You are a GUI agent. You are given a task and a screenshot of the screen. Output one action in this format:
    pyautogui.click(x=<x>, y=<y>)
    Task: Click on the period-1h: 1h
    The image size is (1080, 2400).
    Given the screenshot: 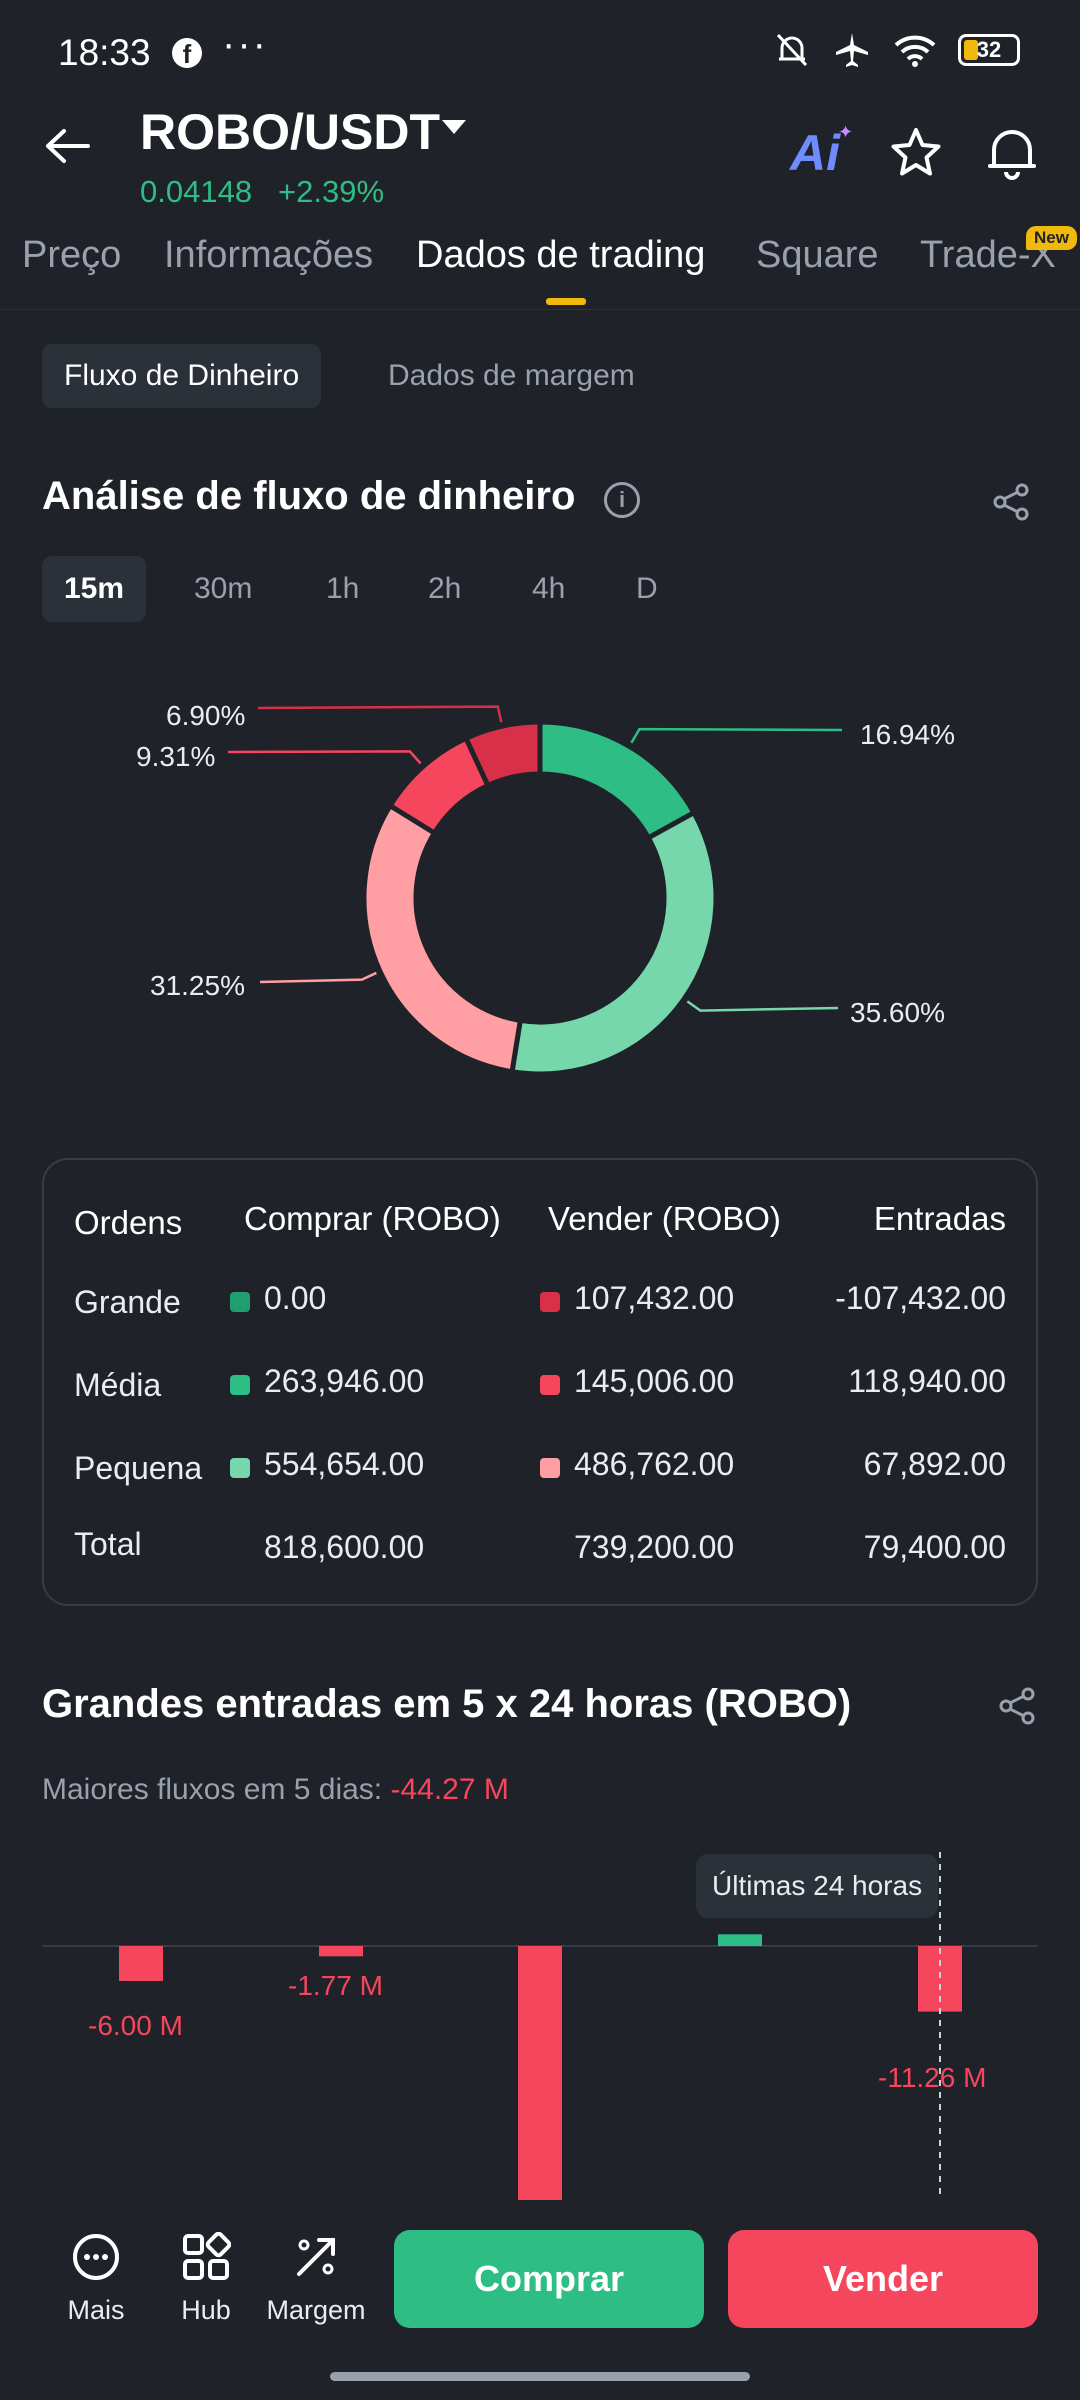 What is the action you would take?
    pyautogui.click(x=343, y=588)
    